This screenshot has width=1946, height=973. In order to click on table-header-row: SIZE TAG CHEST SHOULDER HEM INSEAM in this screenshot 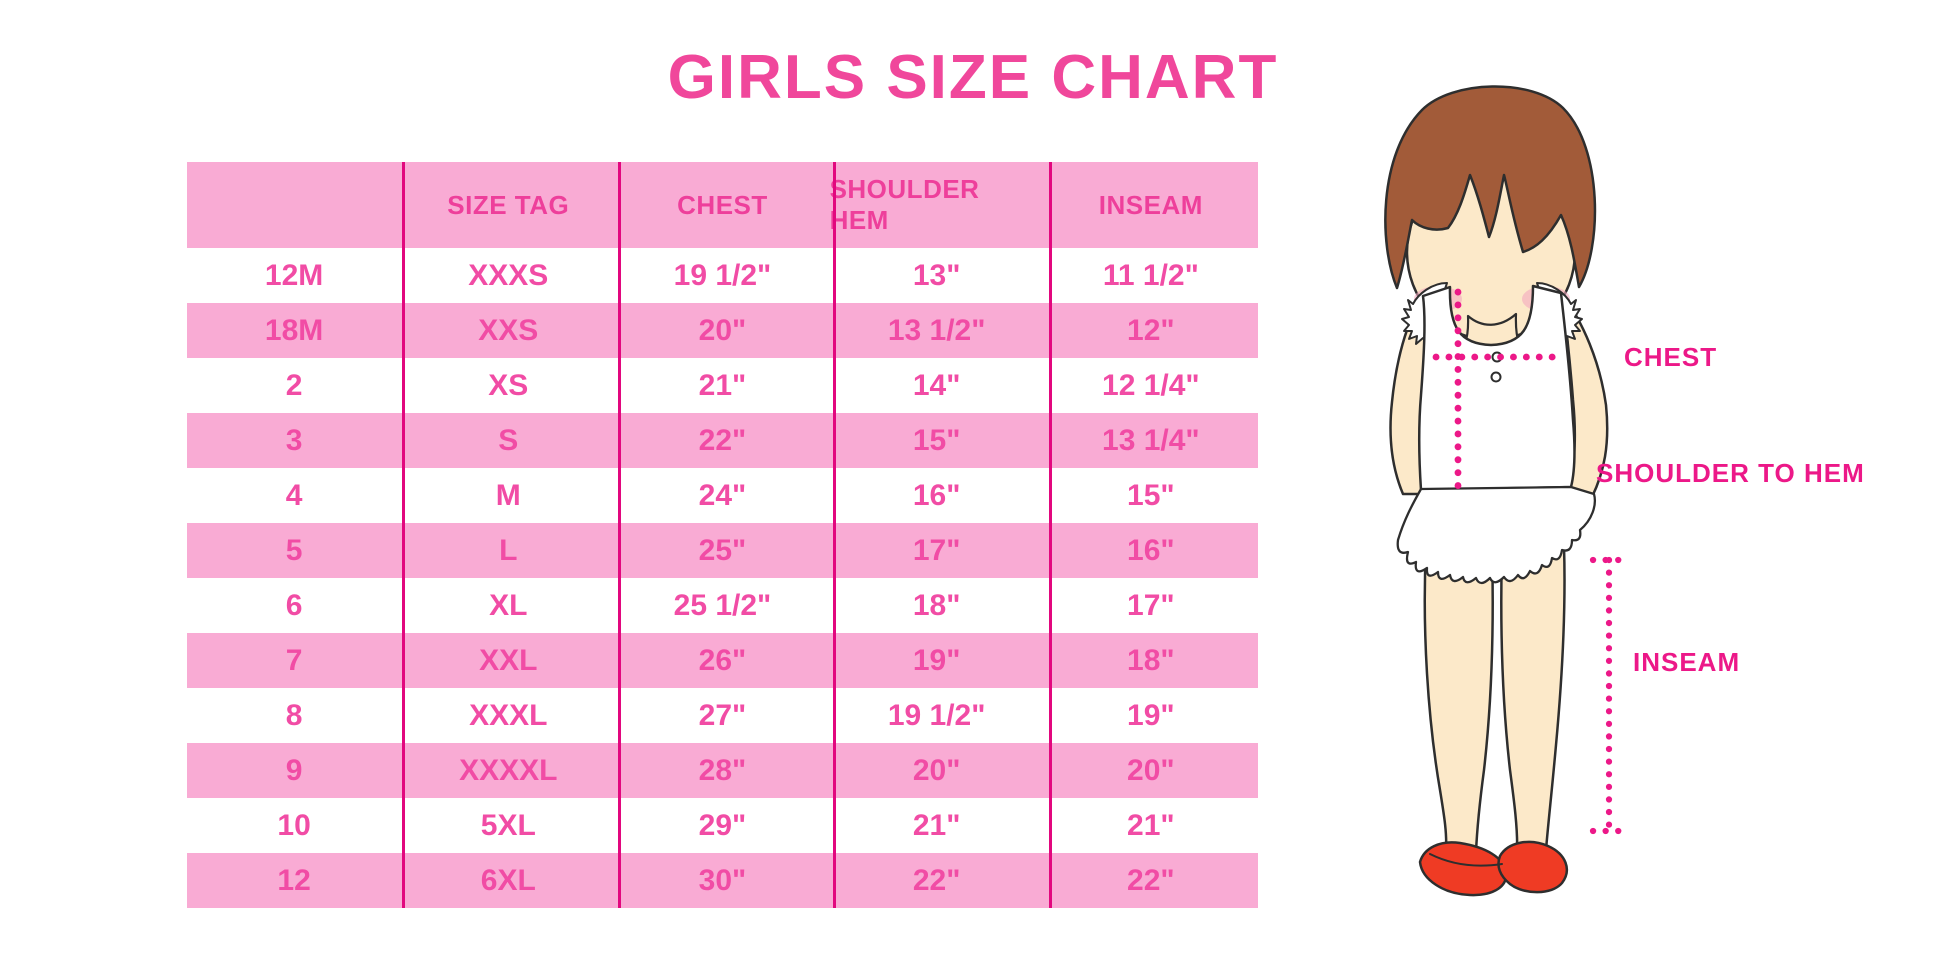, I will do `click(722, 205)`.